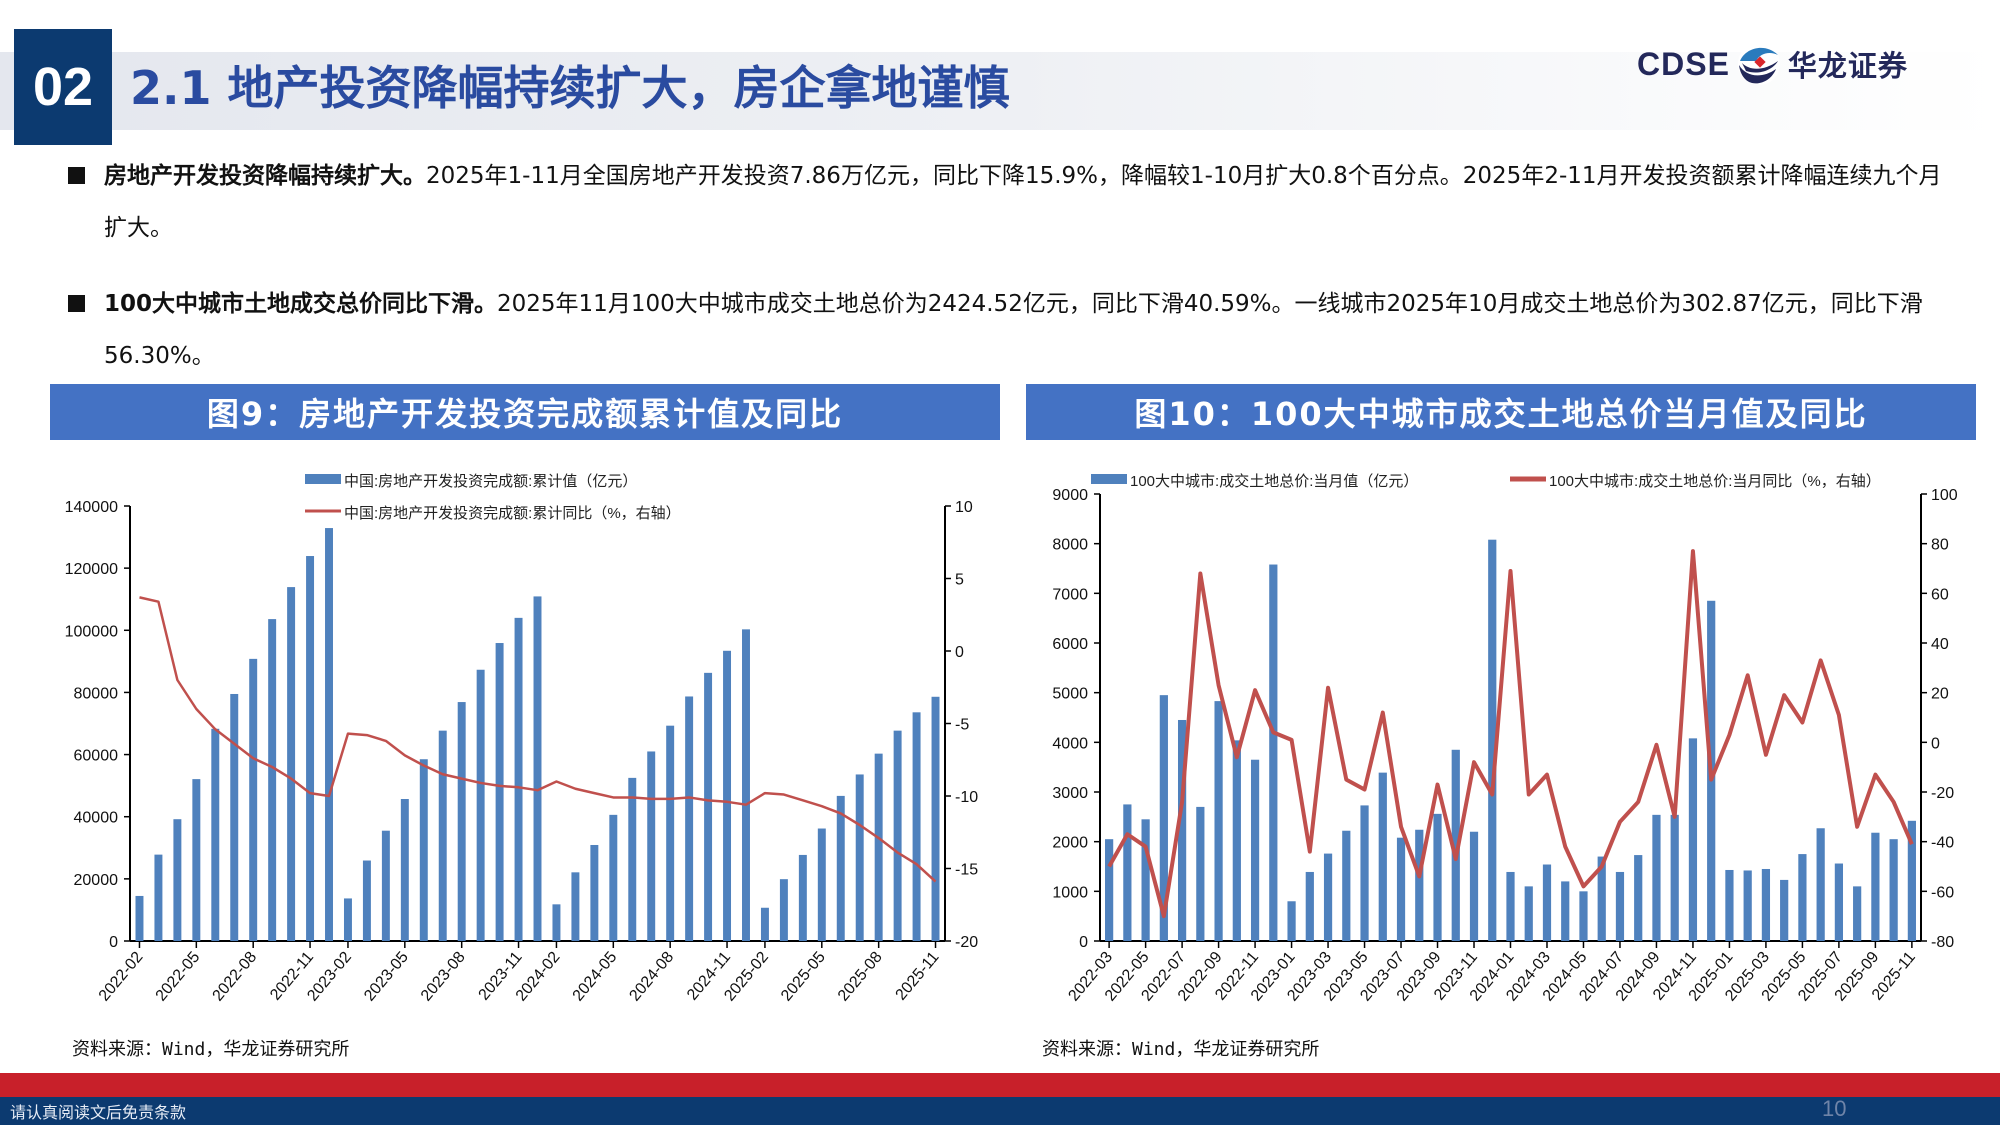  What do you see at coordinates (178, 977) in the screenshot?
I see `svg-text: 2022-05` at bounding box center [178, 977].